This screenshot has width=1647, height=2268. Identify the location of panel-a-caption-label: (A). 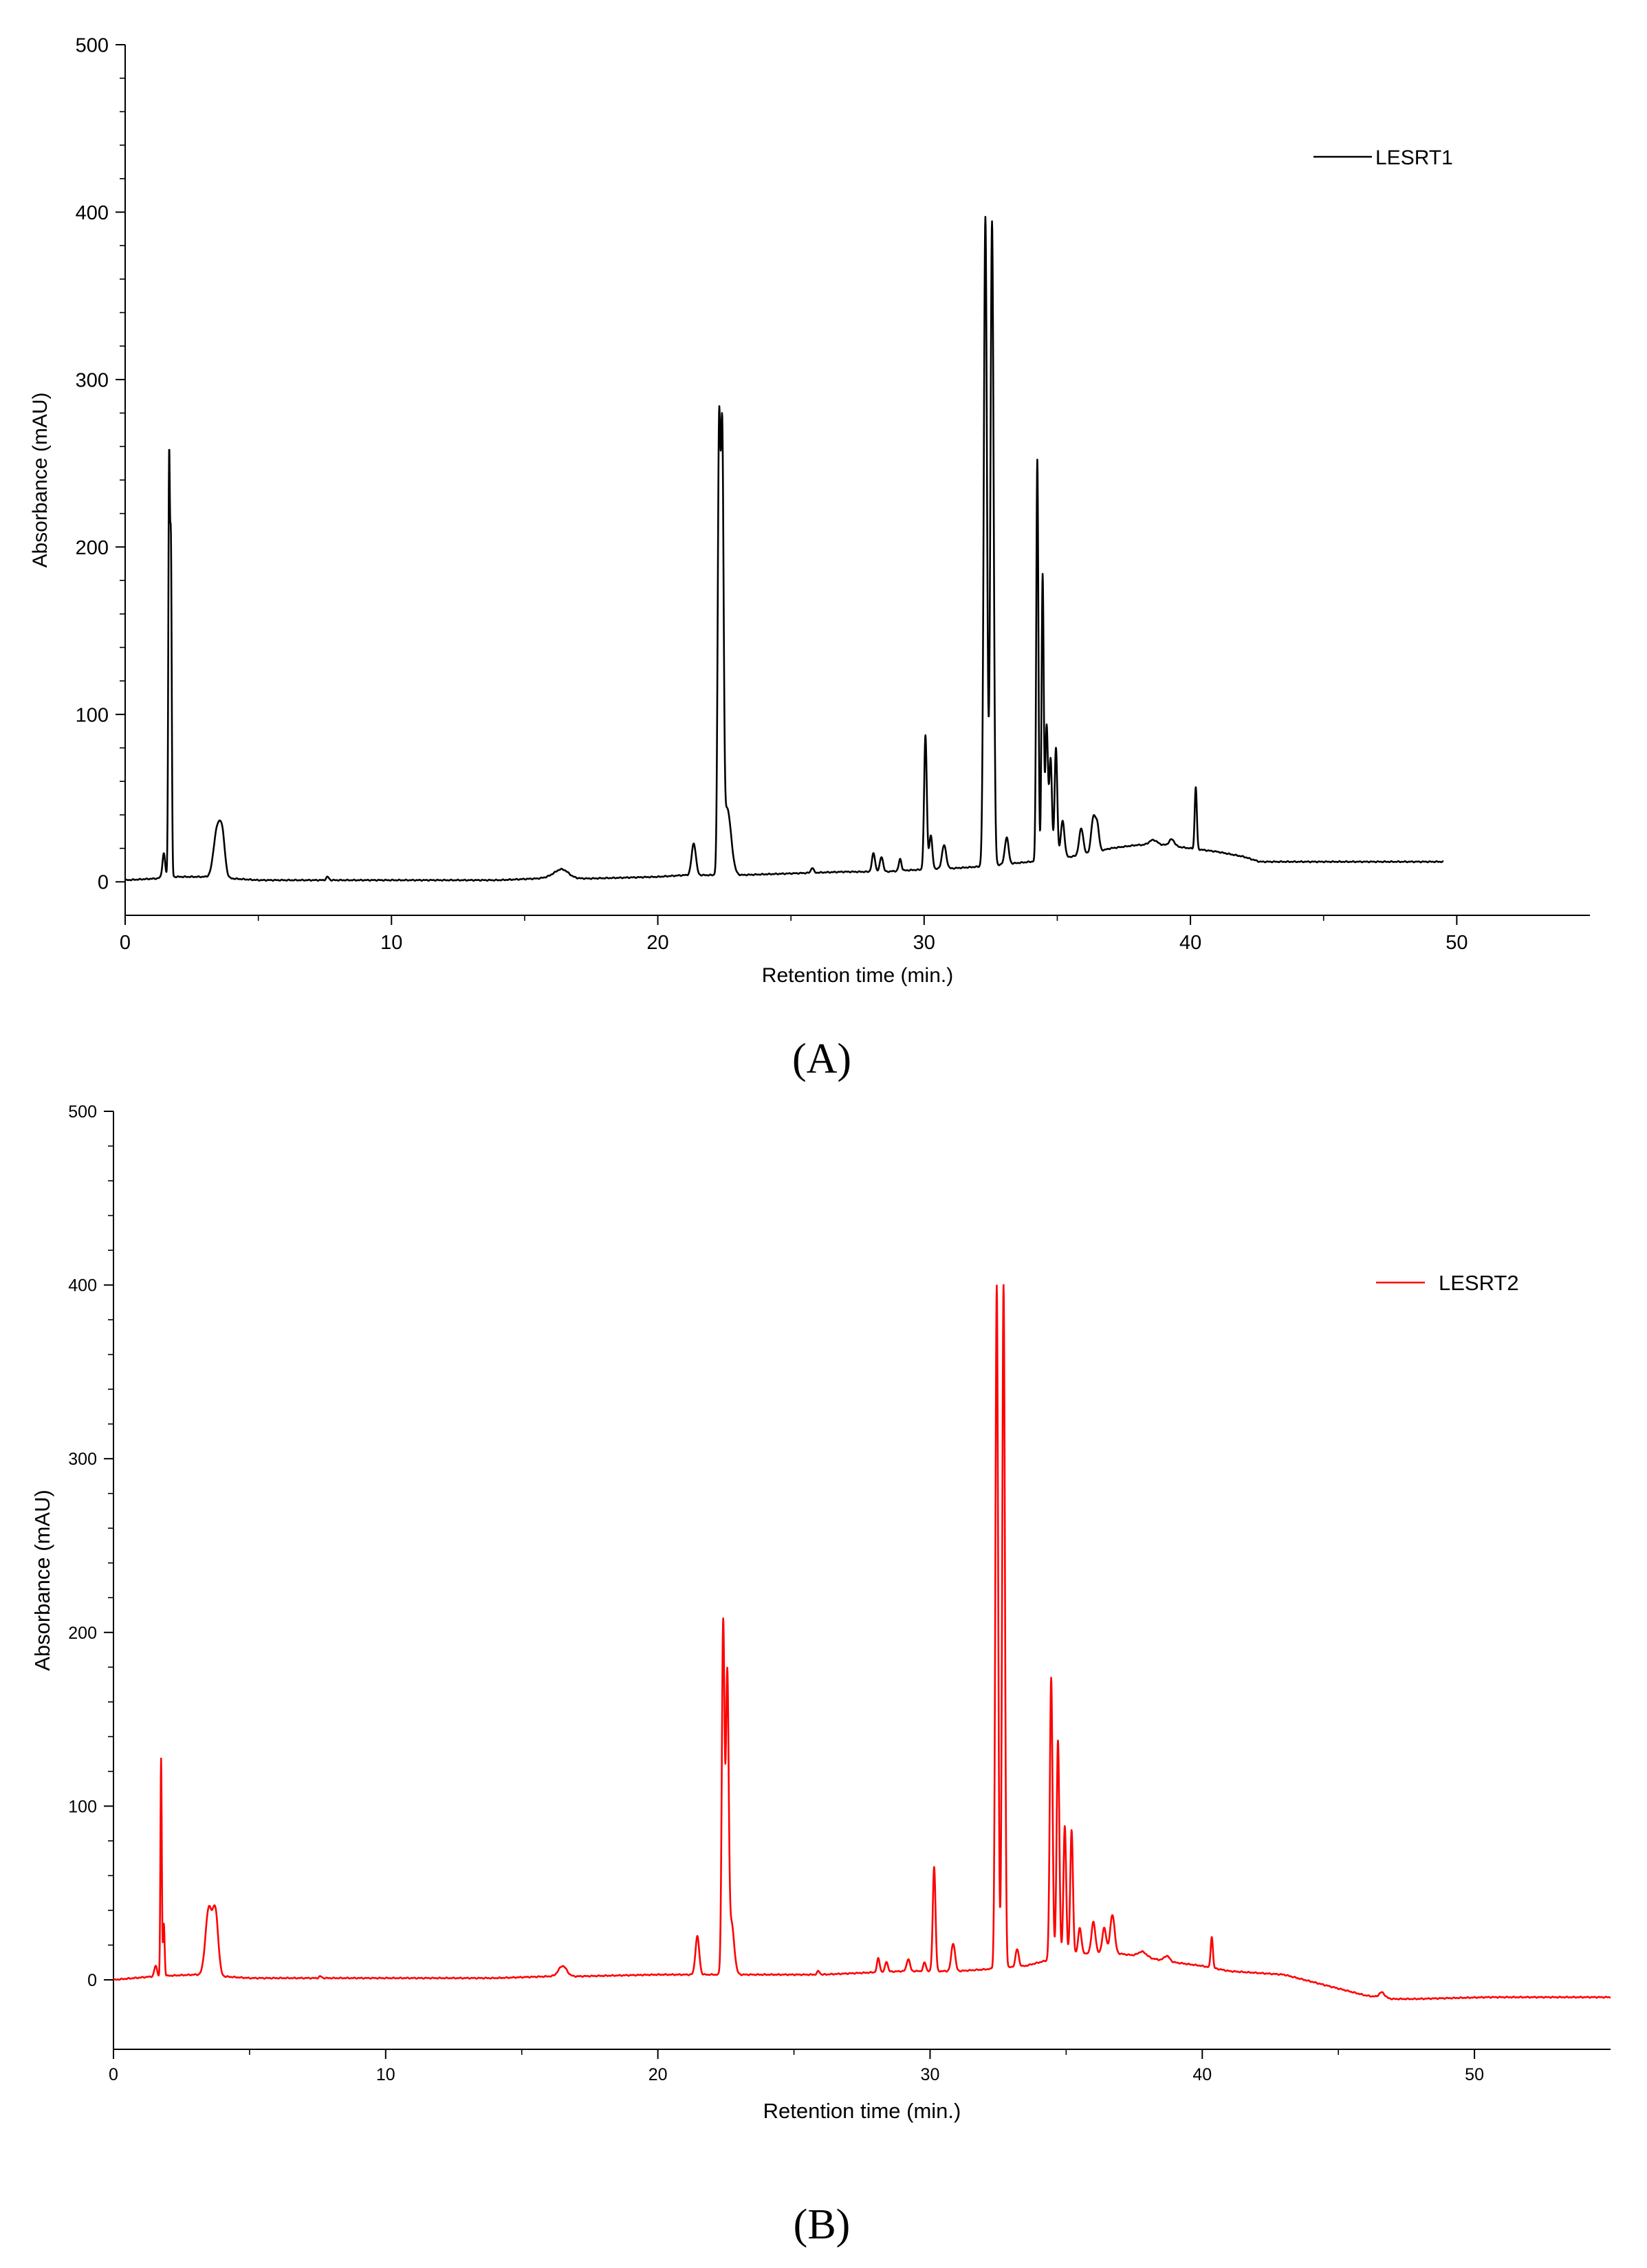
(822, 1059).